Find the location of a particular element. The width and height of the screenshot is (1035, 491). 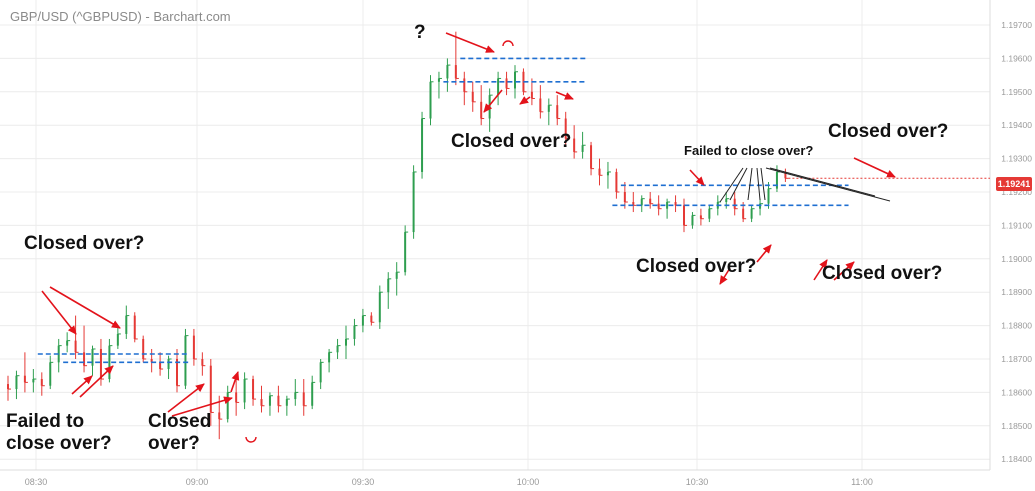

y-tick-label: 1.18400 is located at coordinates (1016, 459).